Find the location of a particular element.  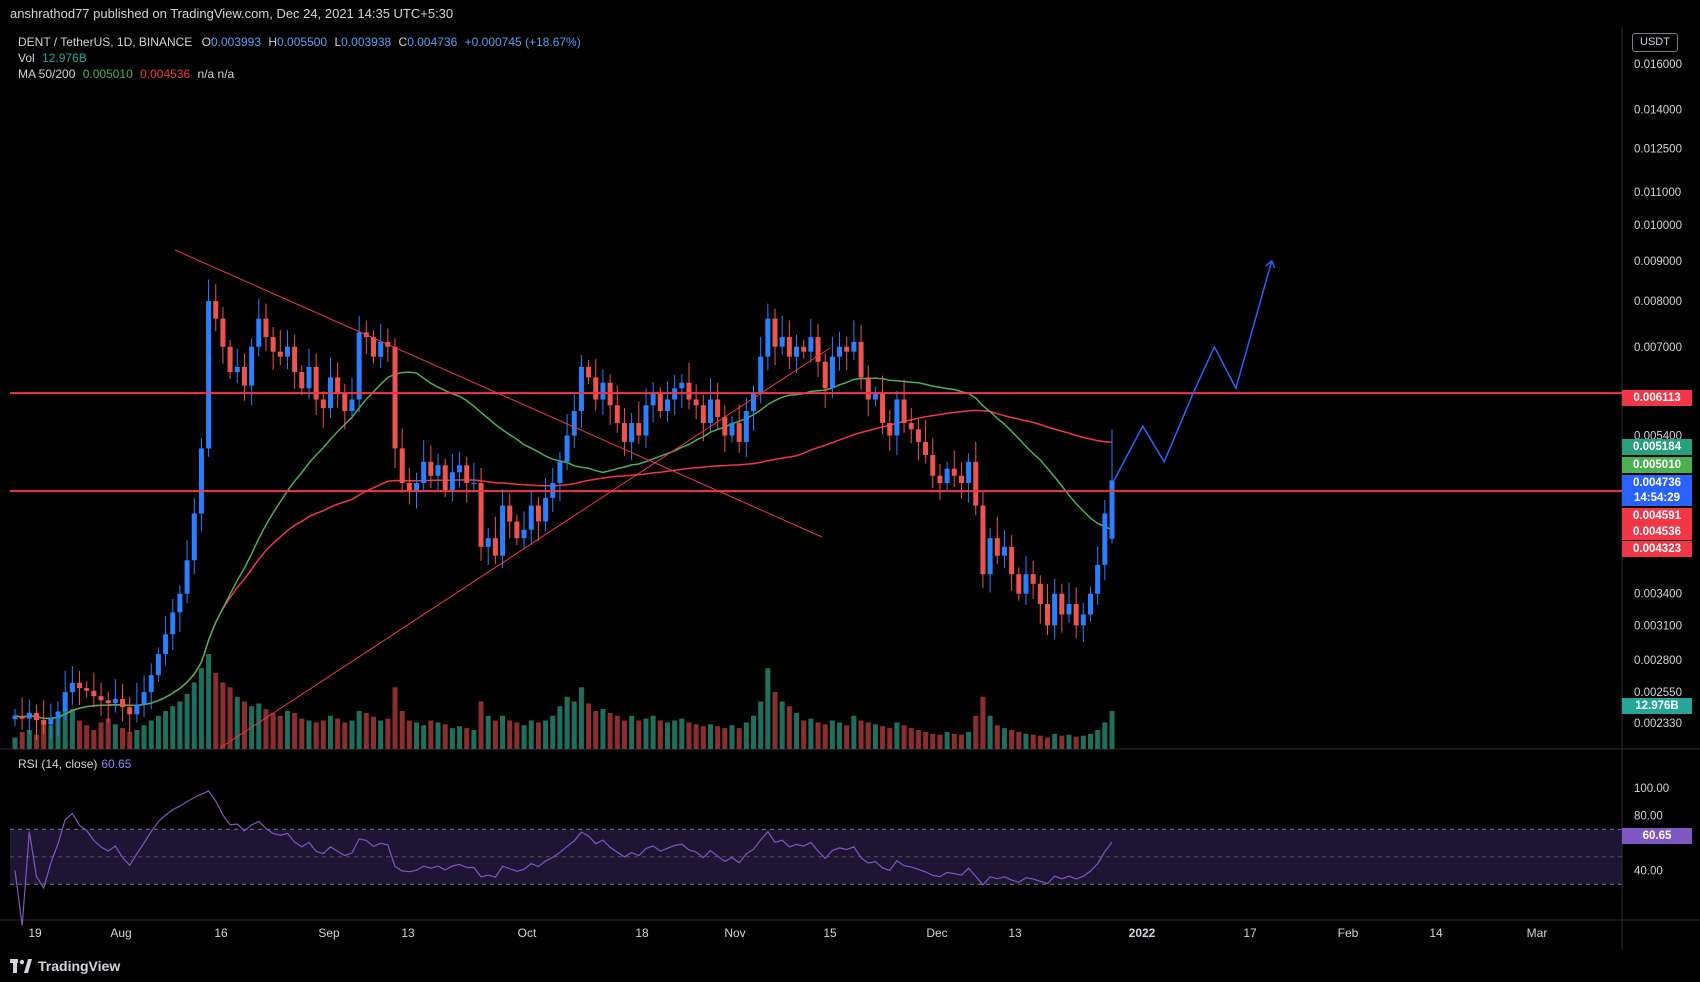

projection-path is located at coordinates (1193, 370).